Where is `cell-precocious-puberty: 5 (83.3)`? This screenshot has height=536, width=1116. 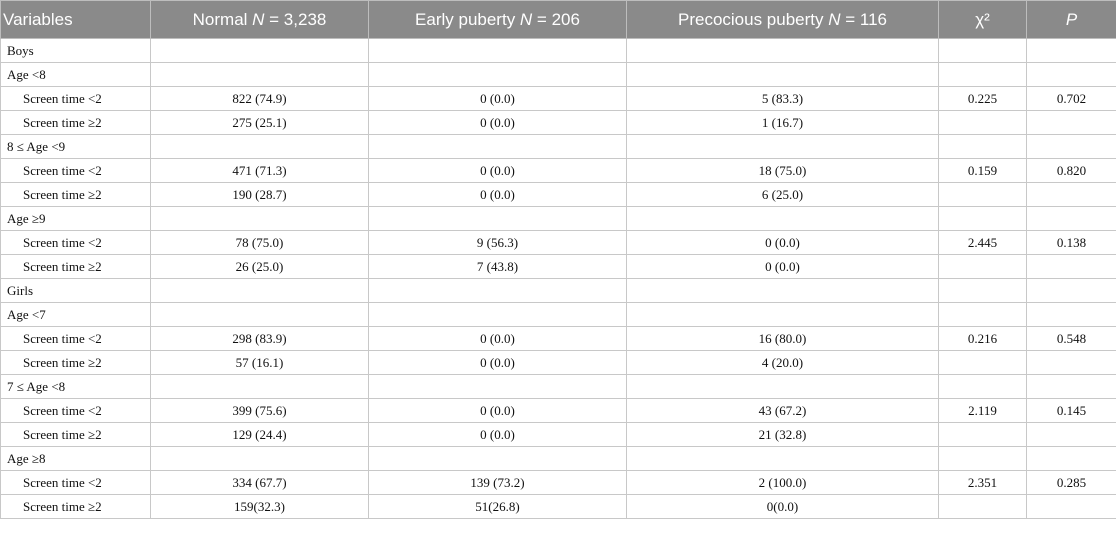 cell-precocious-puberty: 5 (83.3) is located at coordinates (782, 98).